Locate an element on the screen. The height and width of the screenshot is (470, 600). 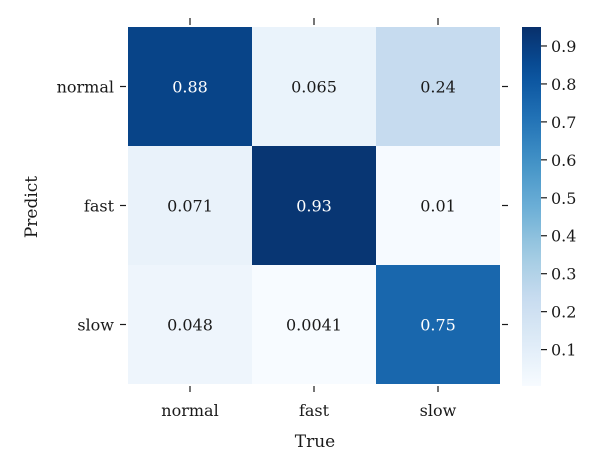
colorbar-tick-label: 0.1 is located at coordinates (563, 350).